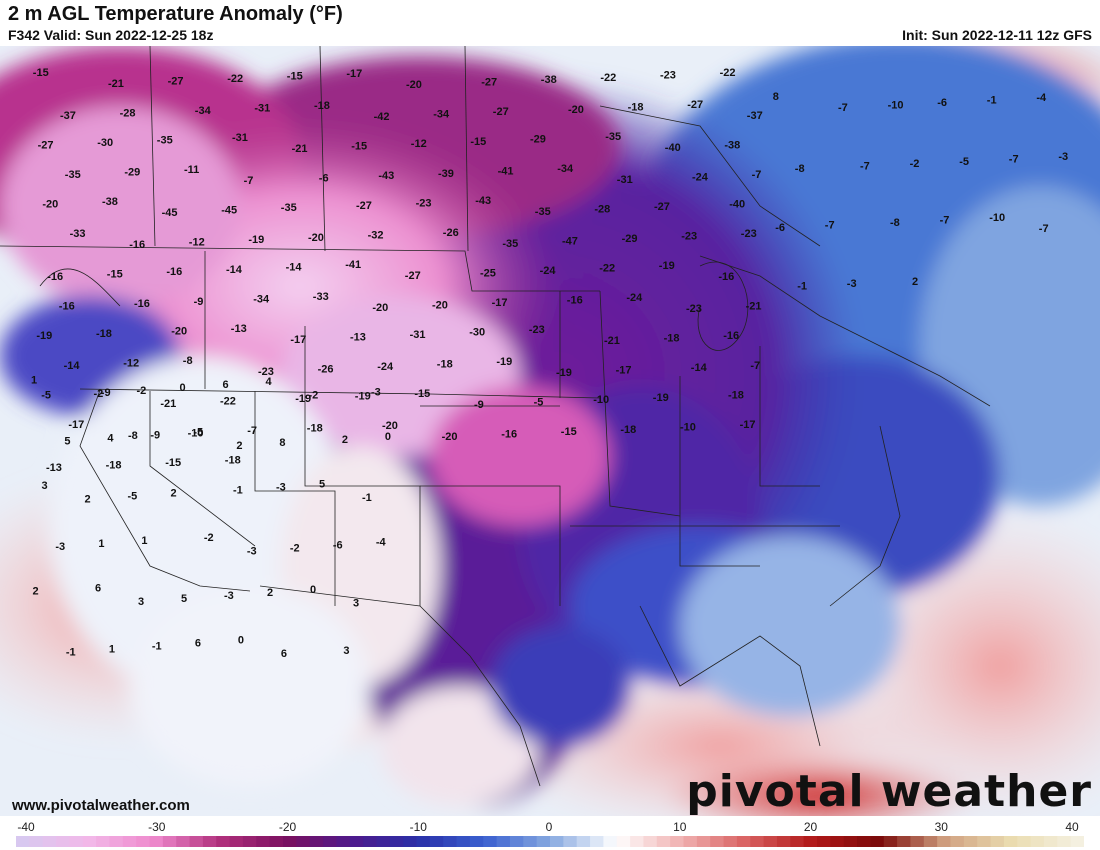 Image resolution: width=1100 pixels, height=850 pixels. What do you see at coordinates (896, 105) in the screenshot?
I see `anomaly-value-label: -10` at bounding box center [896, 105].